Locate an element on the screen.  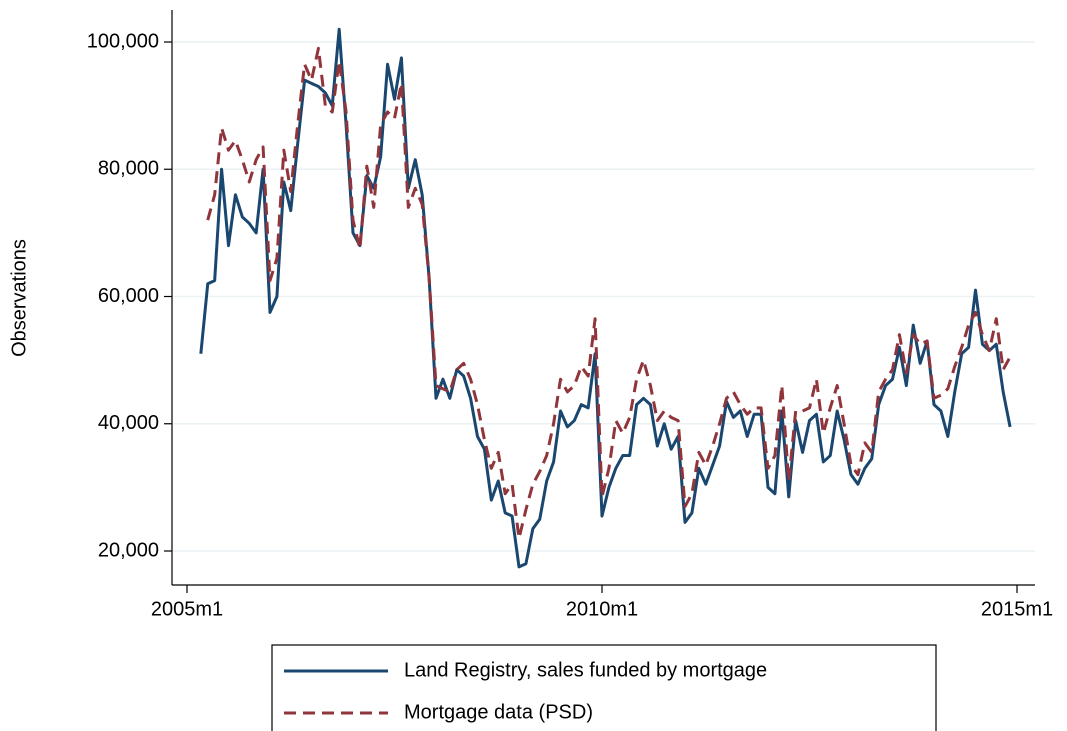
x-tick-label: 2010m1 is located at coordinates (602, 609).